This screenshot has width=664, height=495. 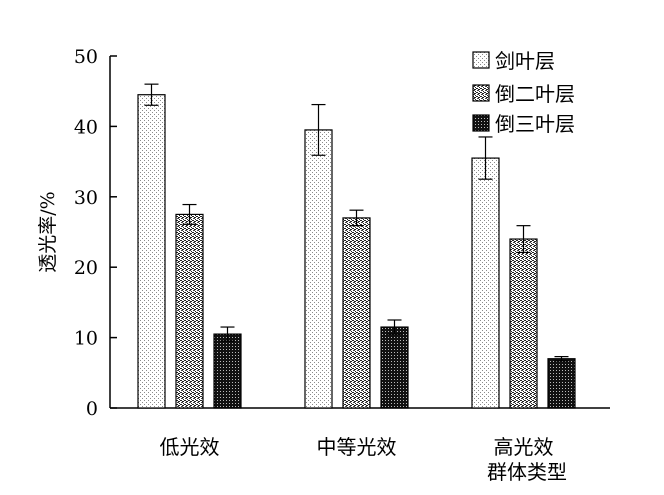 I want to click on x-category-labels: 低光效 中等光效 高光效, so click(x=357, y=447).